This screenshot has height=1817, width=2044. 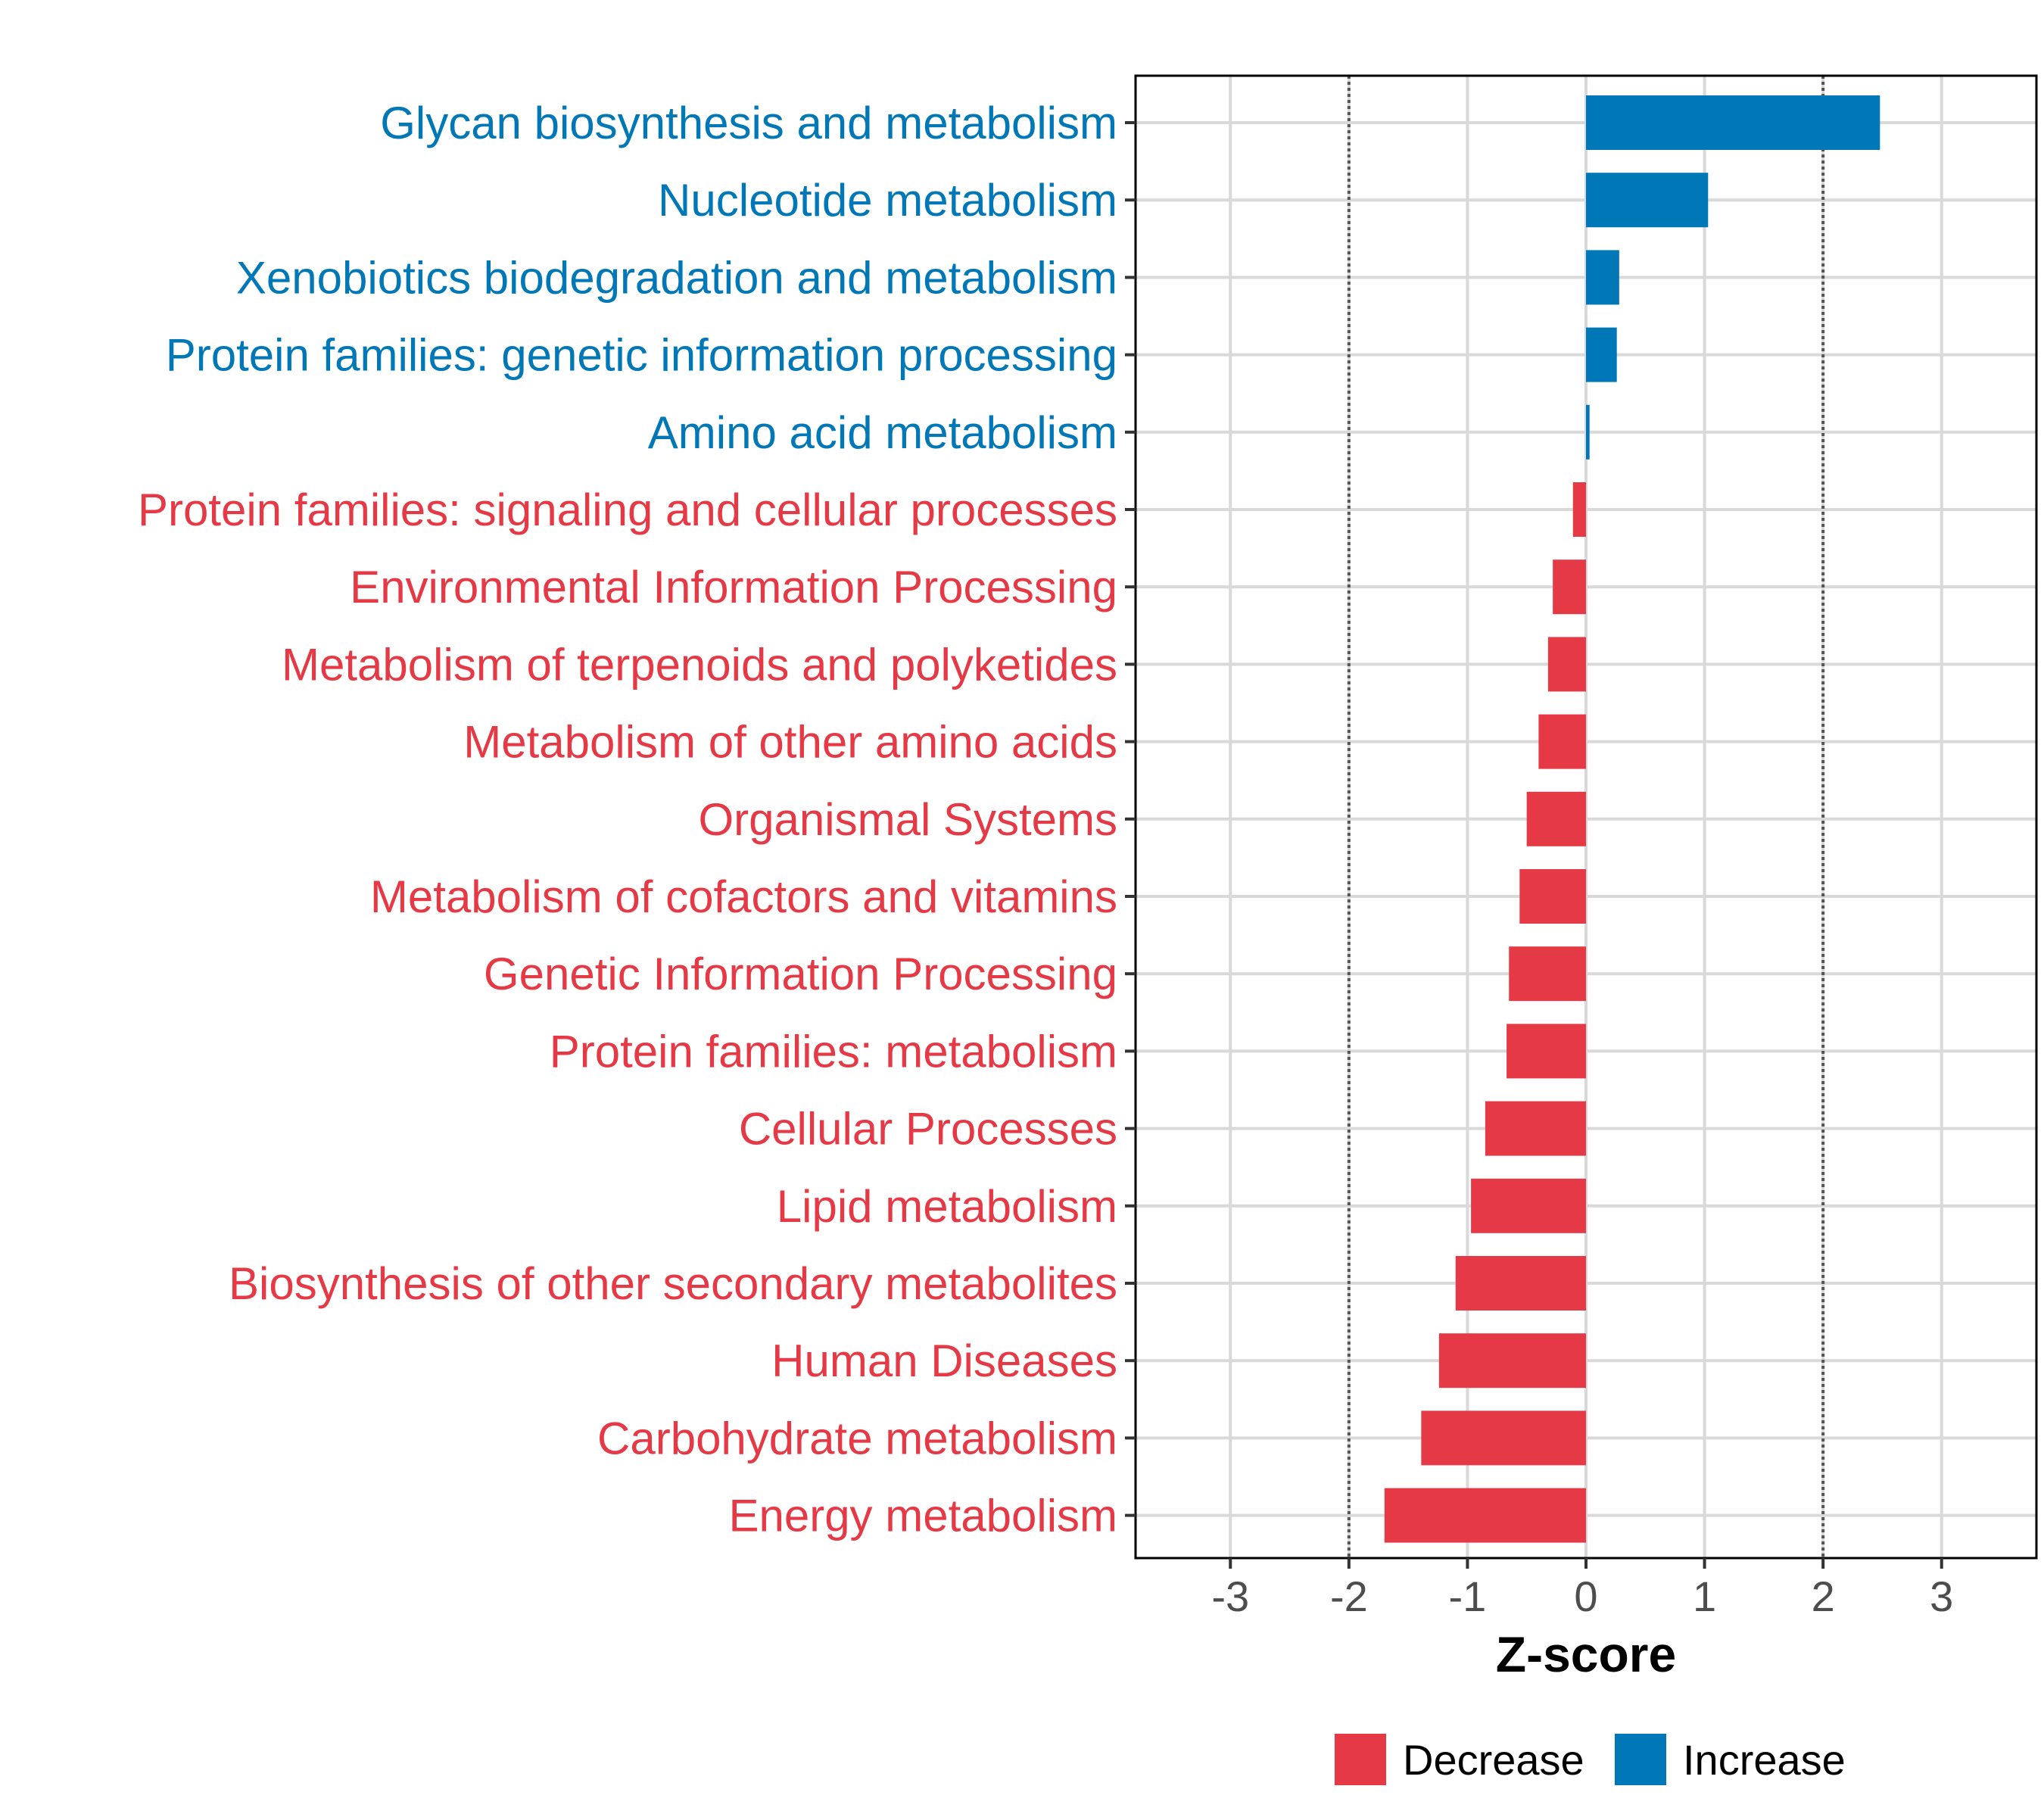 I want to click on bar-carbohydrate-metabolism, so click(x=1503, y=1438).